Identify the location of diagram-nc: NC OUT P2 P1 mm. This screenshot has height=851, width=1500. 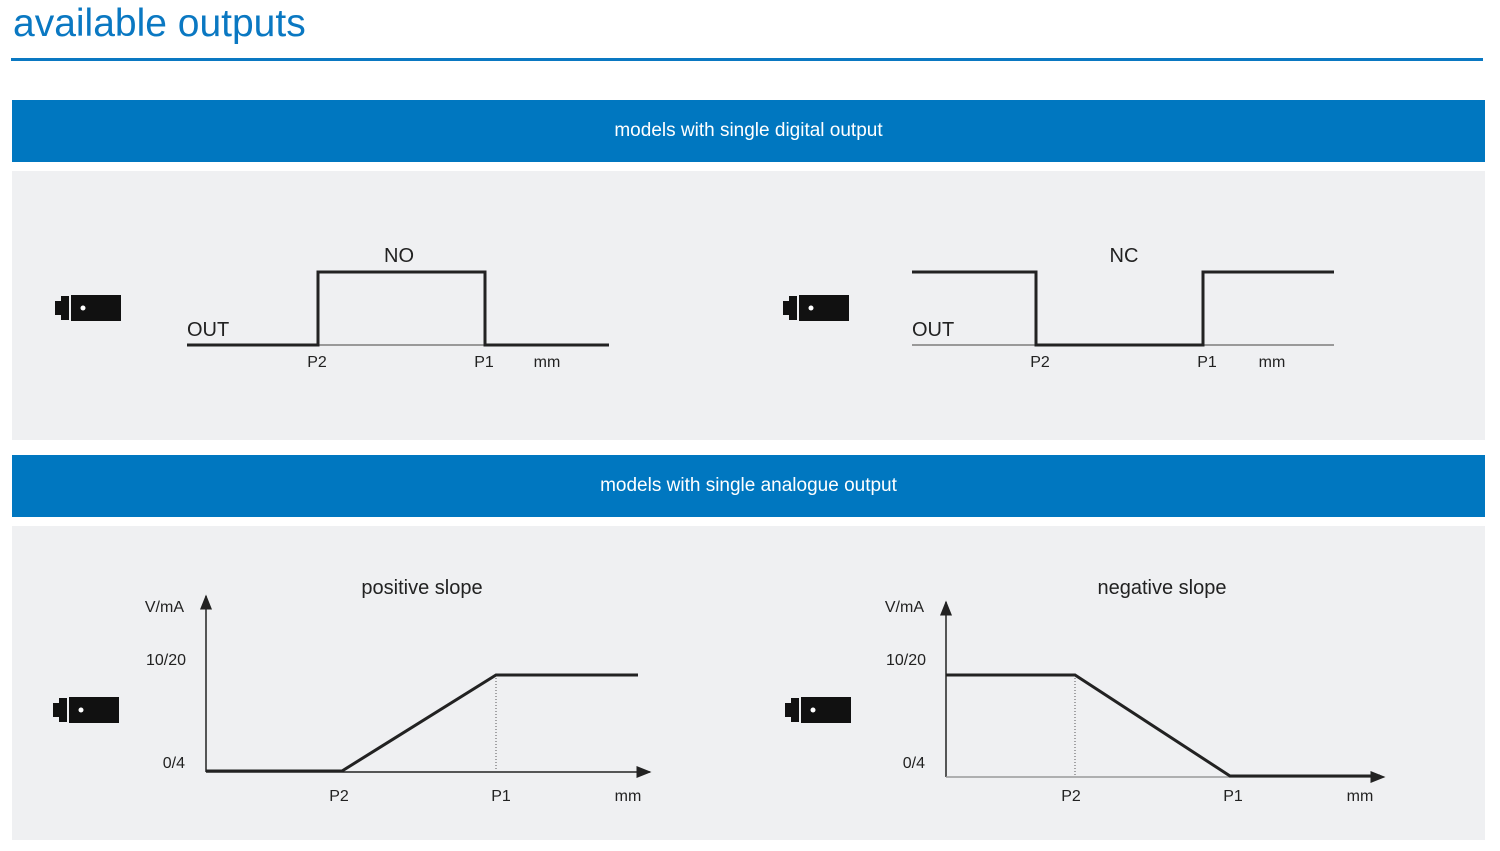
(1058, 308).